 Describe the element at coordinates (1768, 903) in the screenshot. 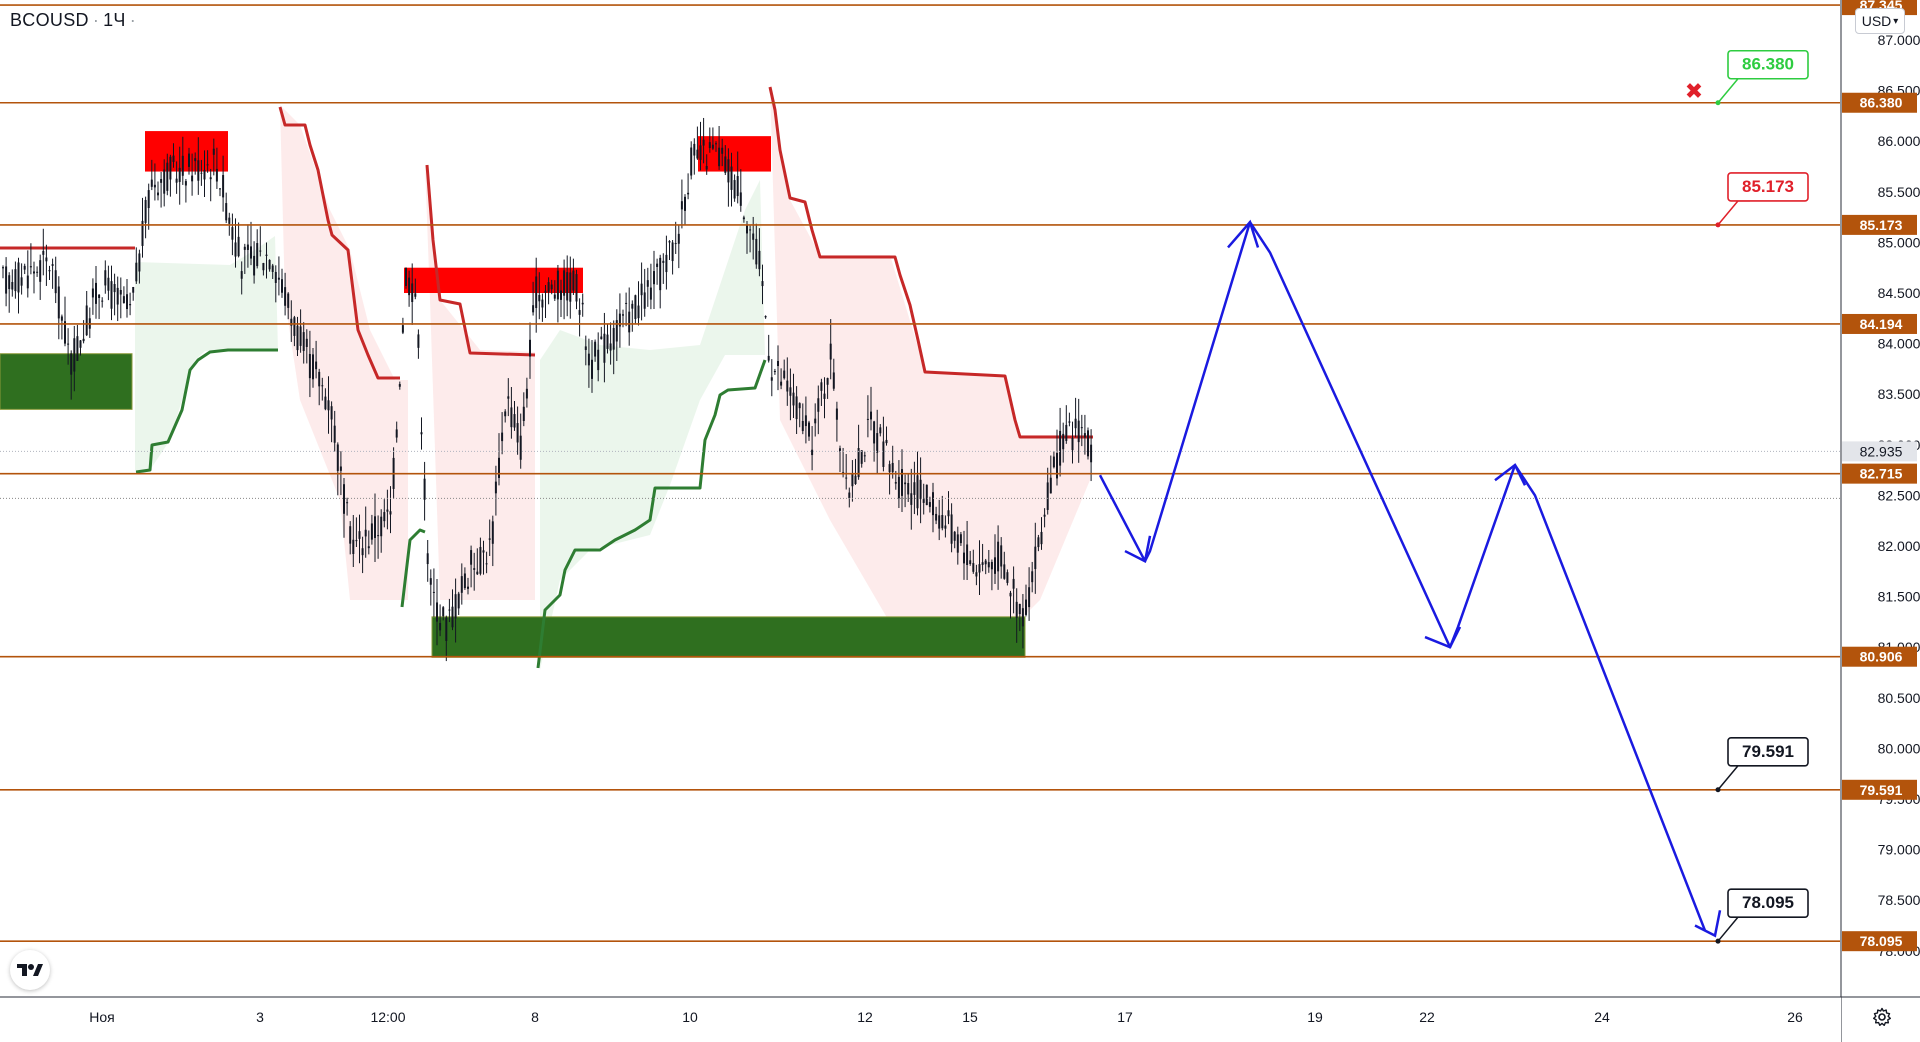

I see `target-label-box-78.095` at that location.